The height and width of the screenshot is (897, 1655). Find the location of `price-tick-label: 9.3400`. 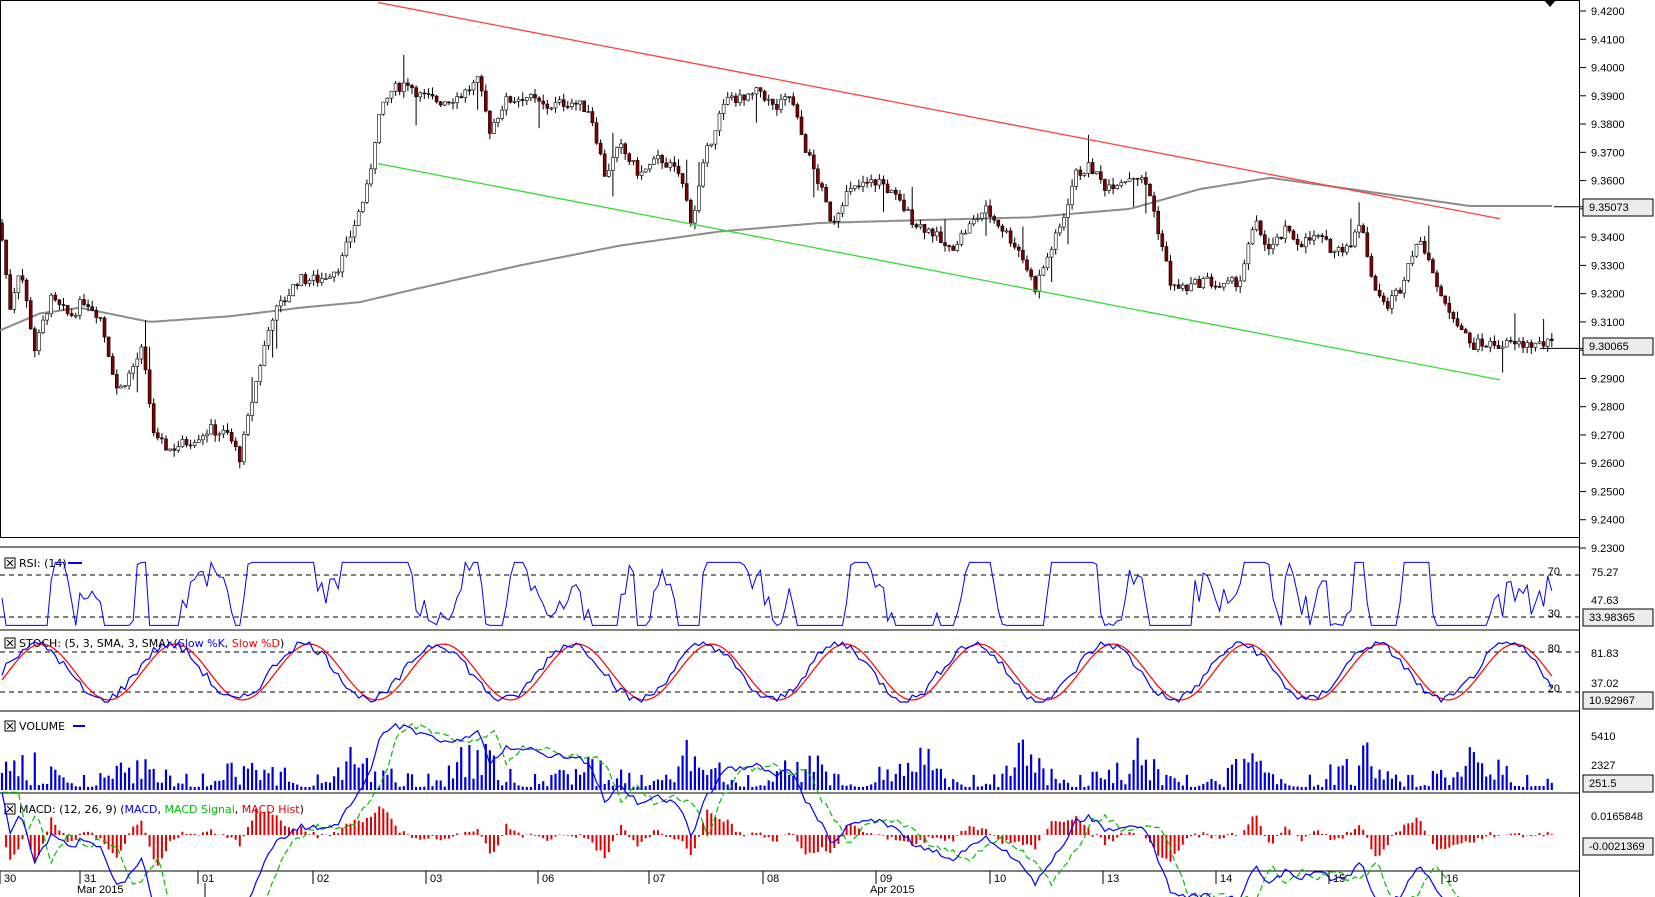

price-tick-label: 9.3400 is located at coordinates (1608, 238).